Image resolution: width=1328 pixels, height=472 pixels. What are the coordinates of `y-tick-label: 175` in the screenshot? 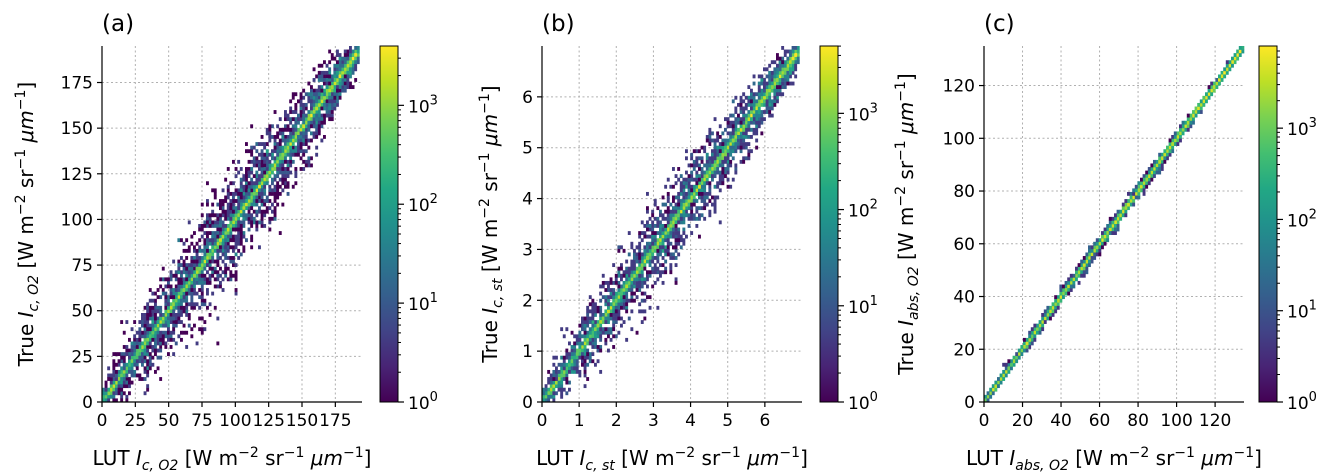 It's located at (77, 84).